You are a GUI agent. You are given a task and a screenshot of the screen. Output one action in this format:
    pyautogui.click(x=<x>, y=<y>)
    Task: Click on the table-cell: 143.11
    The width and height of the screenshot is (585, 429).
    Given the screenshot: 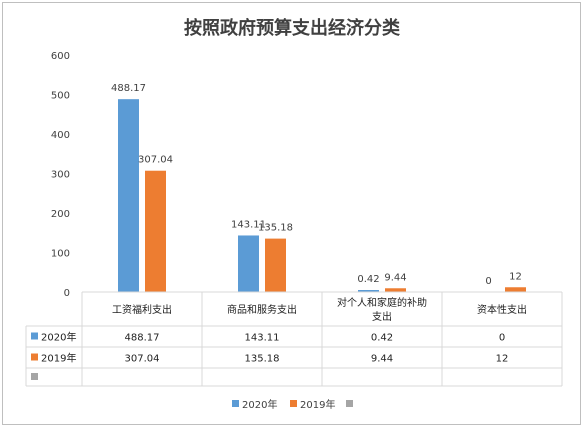 What is the action you would take?
    pyautogui.click(x=262, y=338)
    